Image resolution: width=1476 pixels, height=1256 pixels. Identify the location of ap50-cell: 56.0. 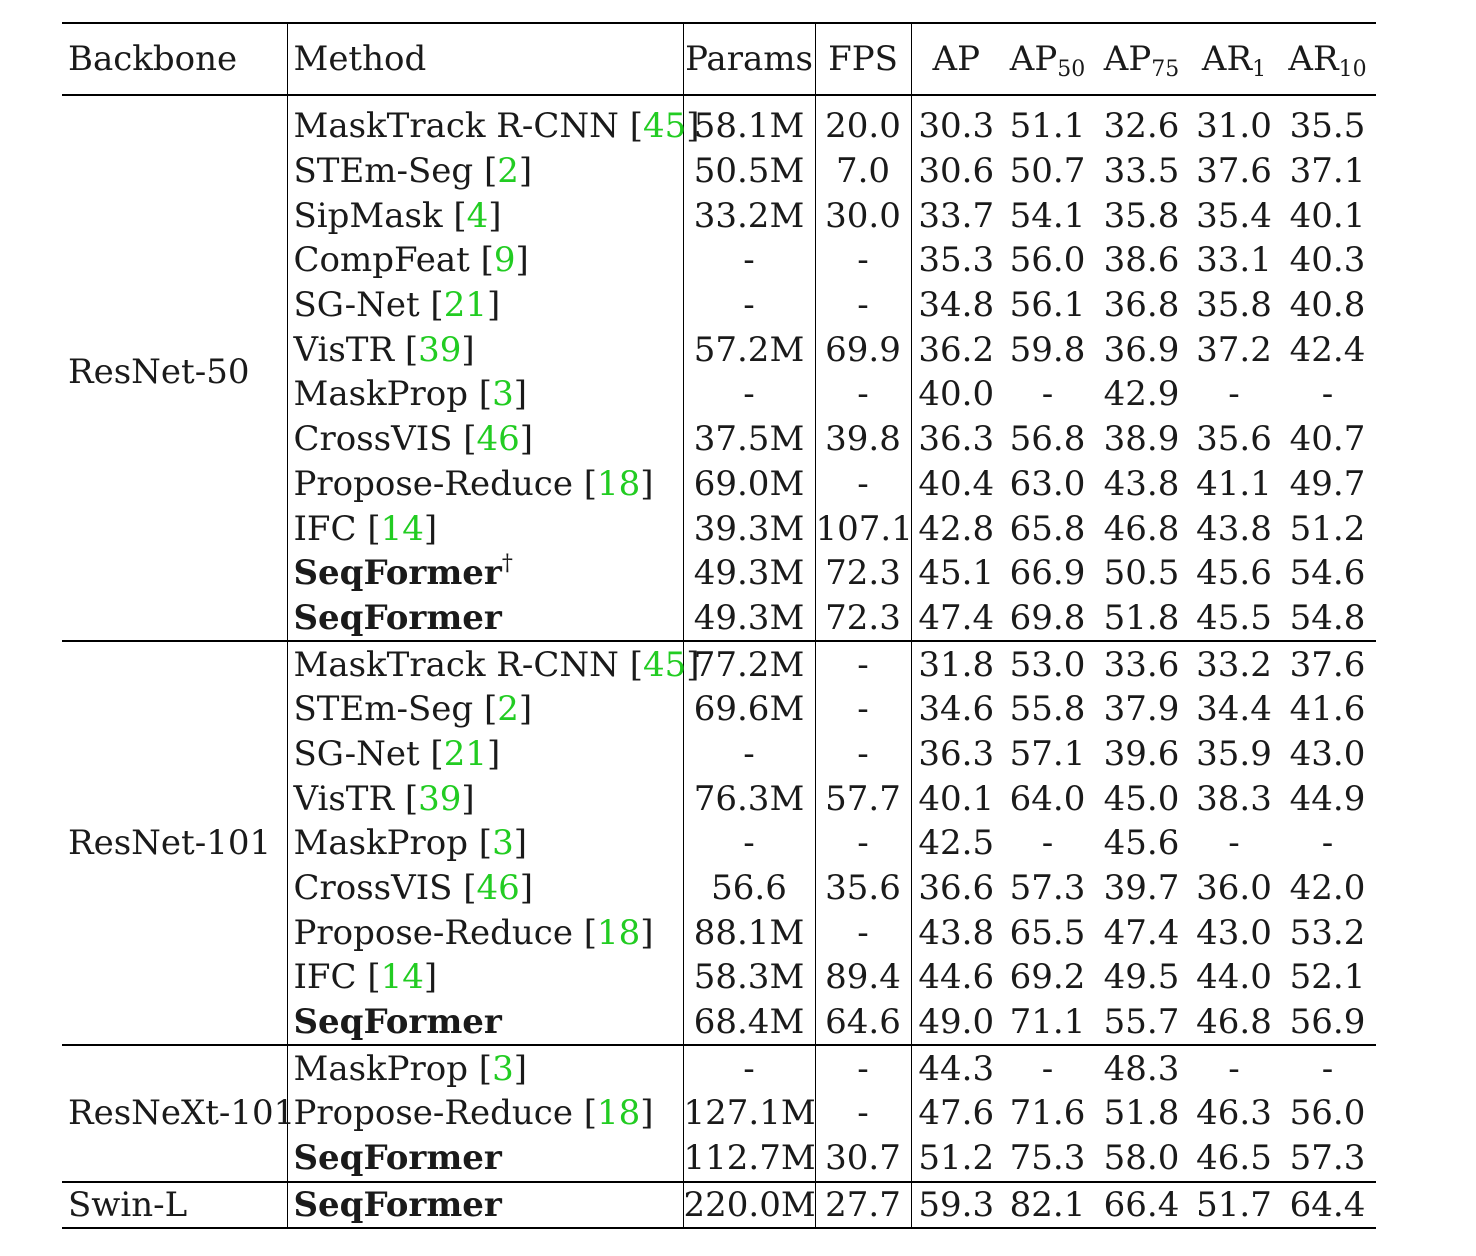
(1047, 260).